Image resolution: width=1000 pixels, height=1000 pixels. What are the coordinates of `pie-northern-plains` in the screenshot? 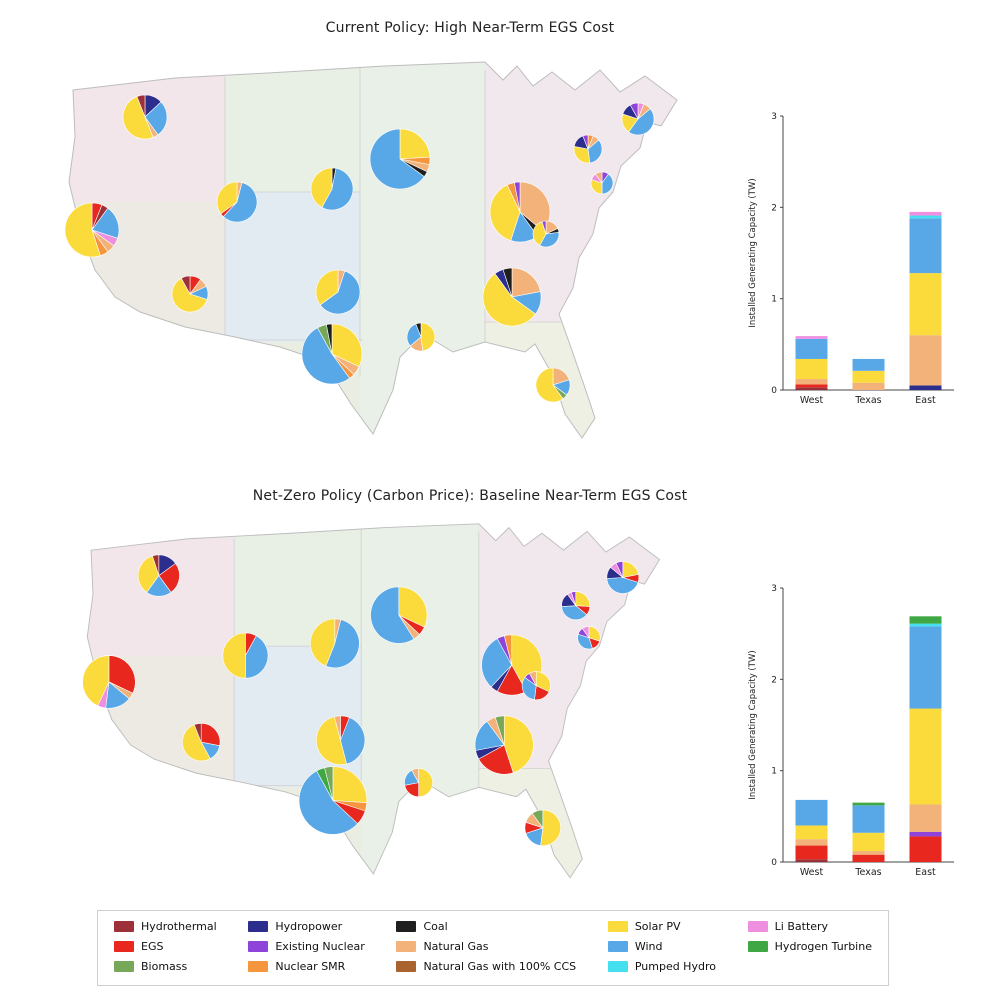 It's located at (332, 189).